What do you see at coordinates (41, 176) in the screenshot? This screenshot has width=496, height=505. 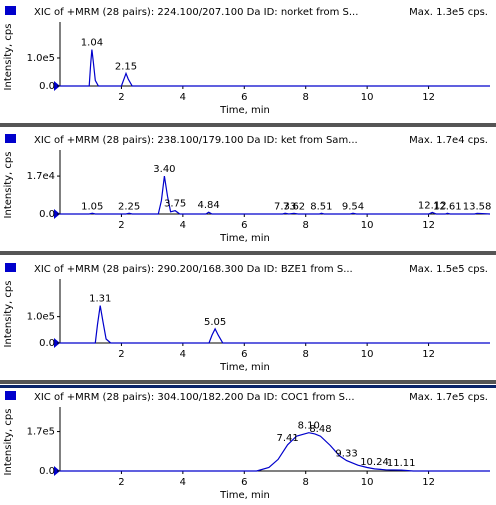 I see `y-tick-label: 1.7e4` at bounding box center [41, 176].